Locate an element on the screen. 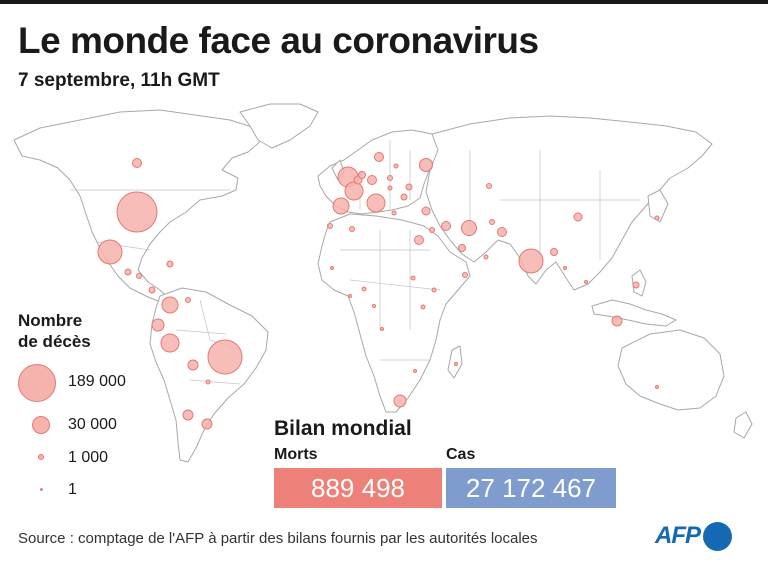 This screenshot has height=563, width=768. bubble-turkey is located at coordinates (426, 211).